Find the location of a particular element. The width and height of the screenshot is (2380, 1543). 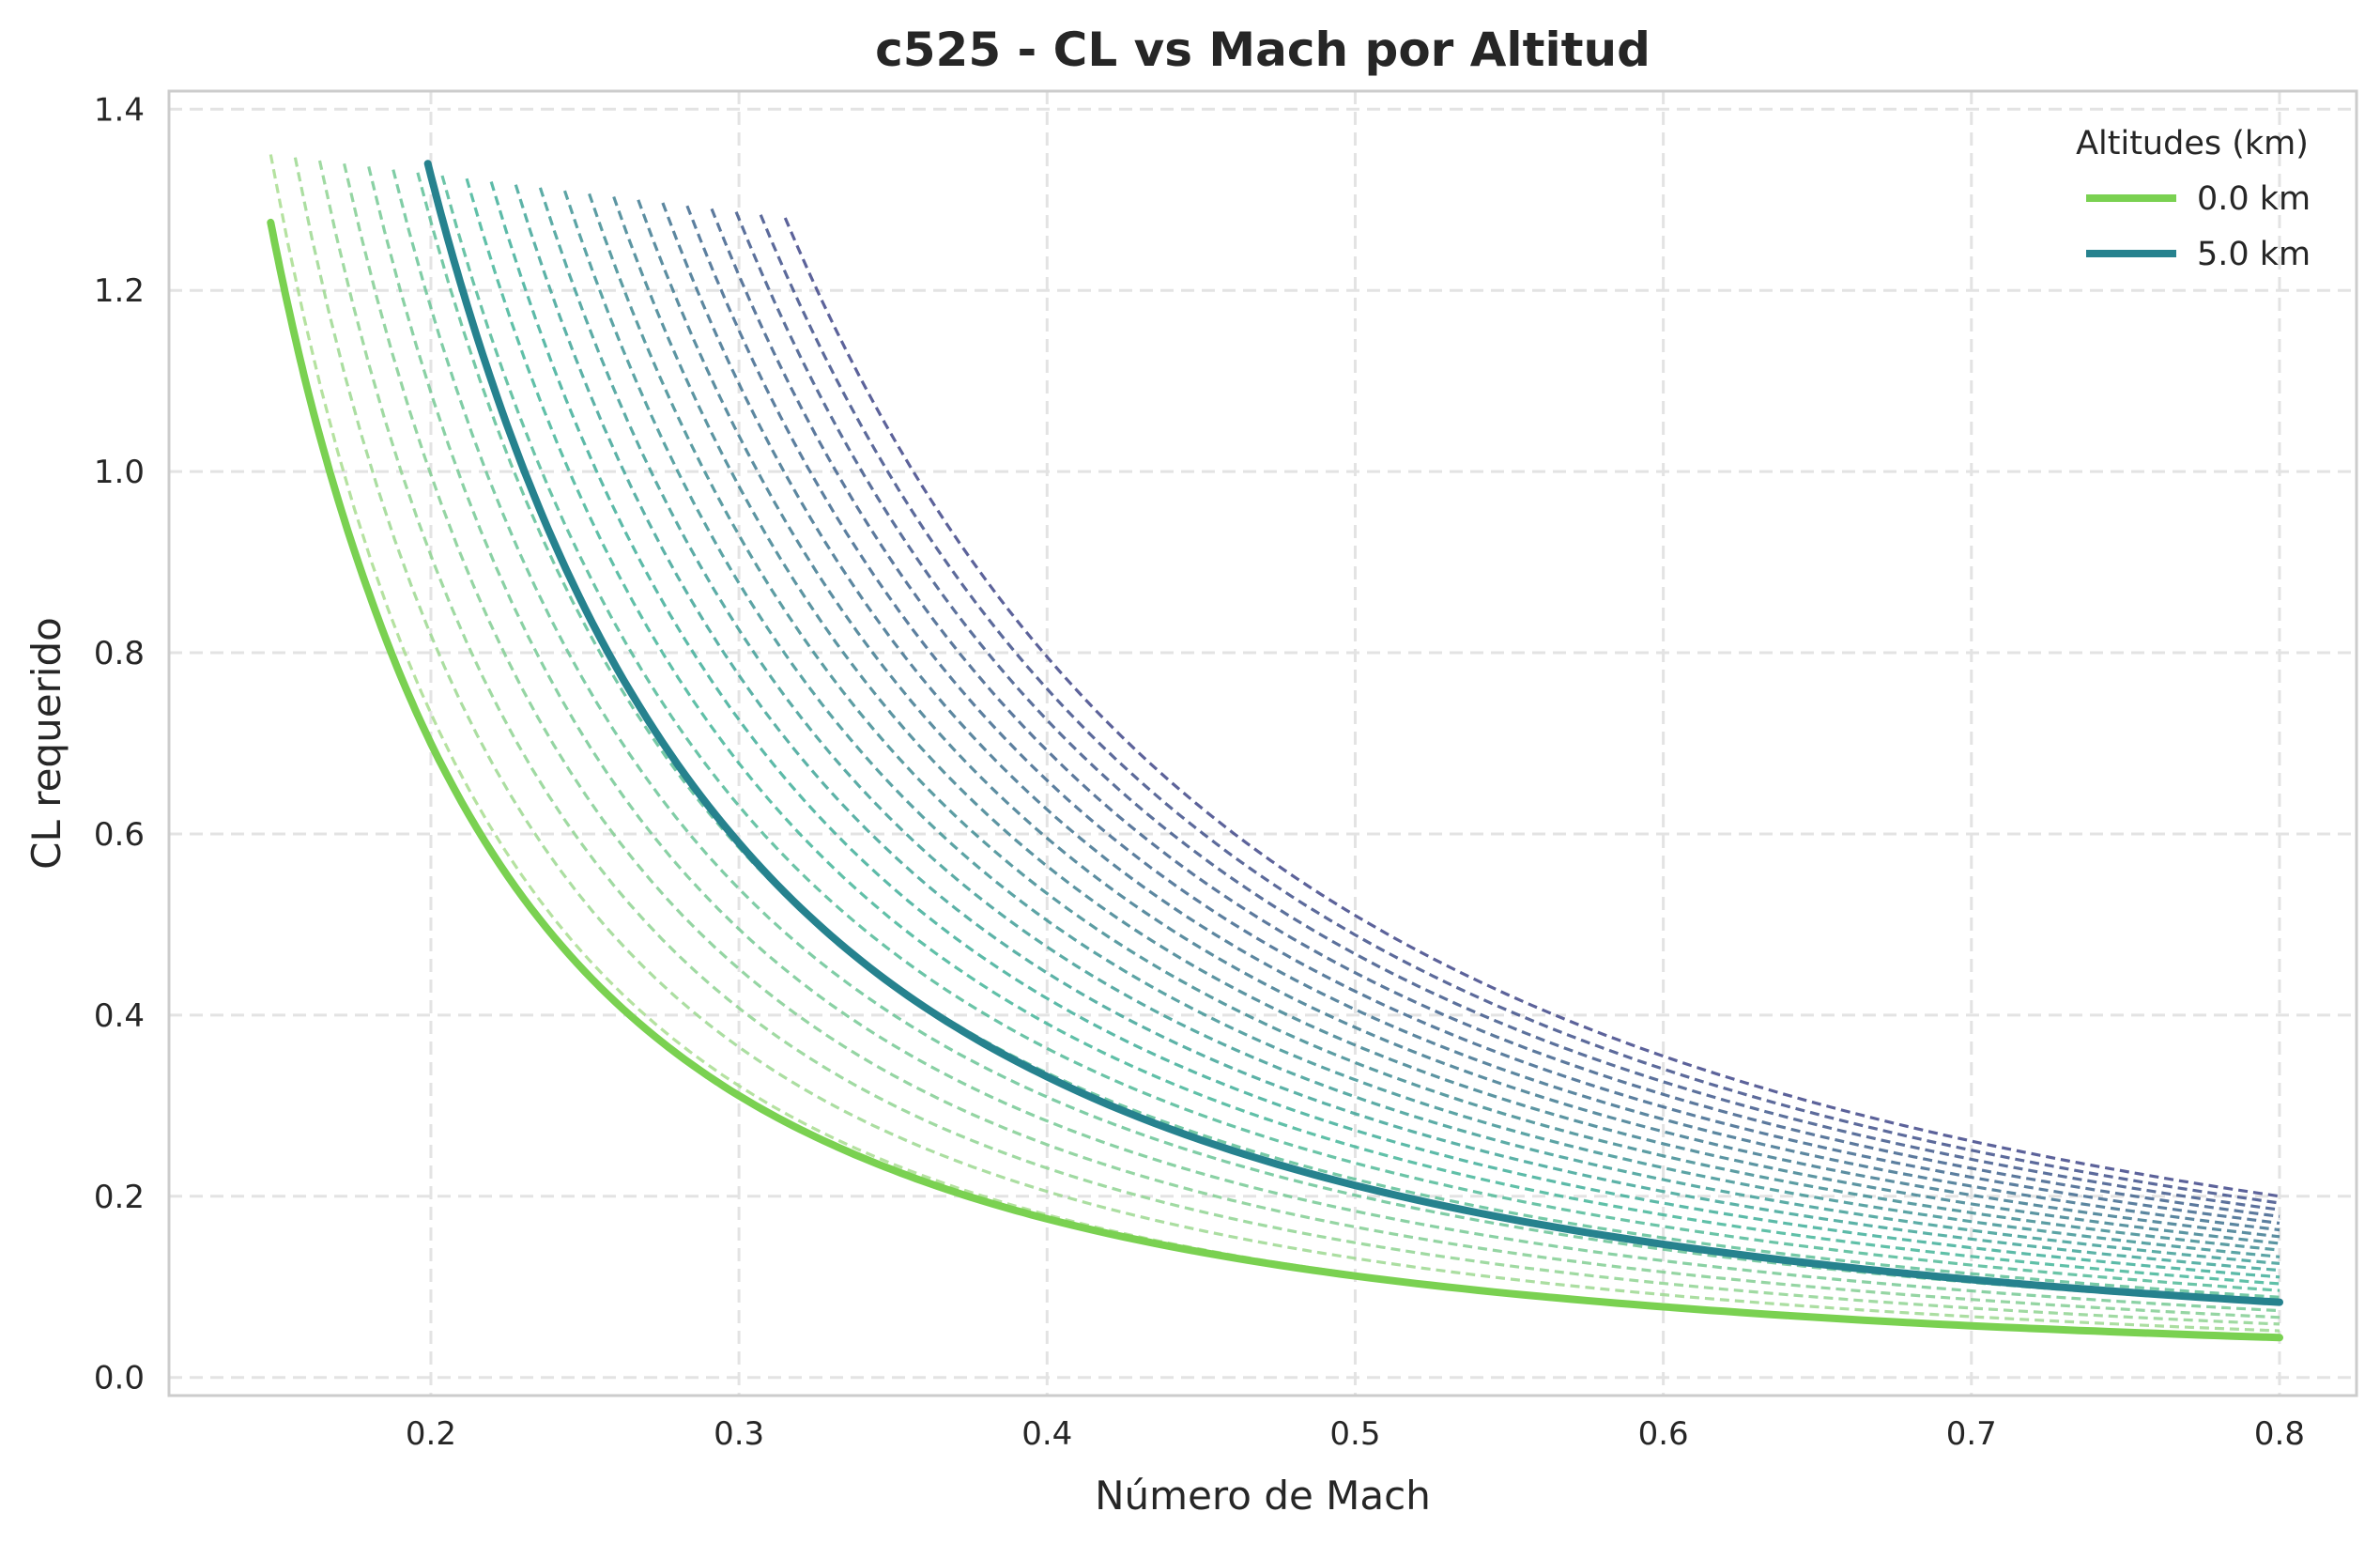

y-tick-label: 0.4 is located at coordinates (119, 1016).